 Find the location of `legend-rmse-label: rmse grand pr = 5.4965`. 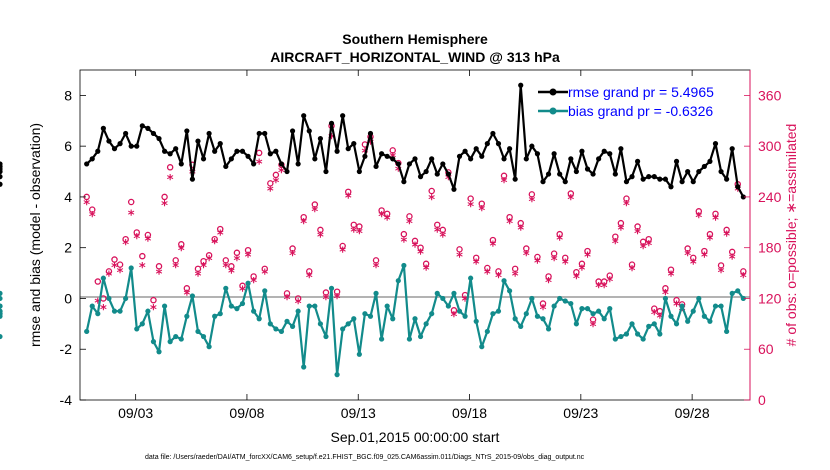

legend-rmse-label: rmse grand pr = 5.4965 is located at coordinates (641, 92).